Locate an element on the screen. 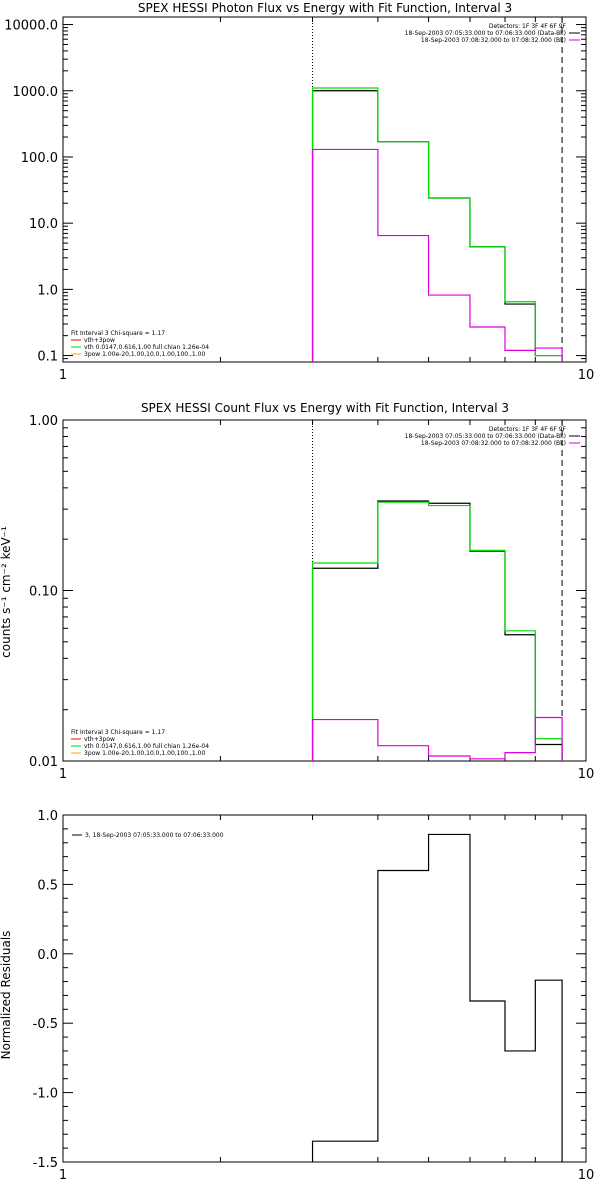  y-tick-label: -1.5 is located at coordinates (45, 1163).